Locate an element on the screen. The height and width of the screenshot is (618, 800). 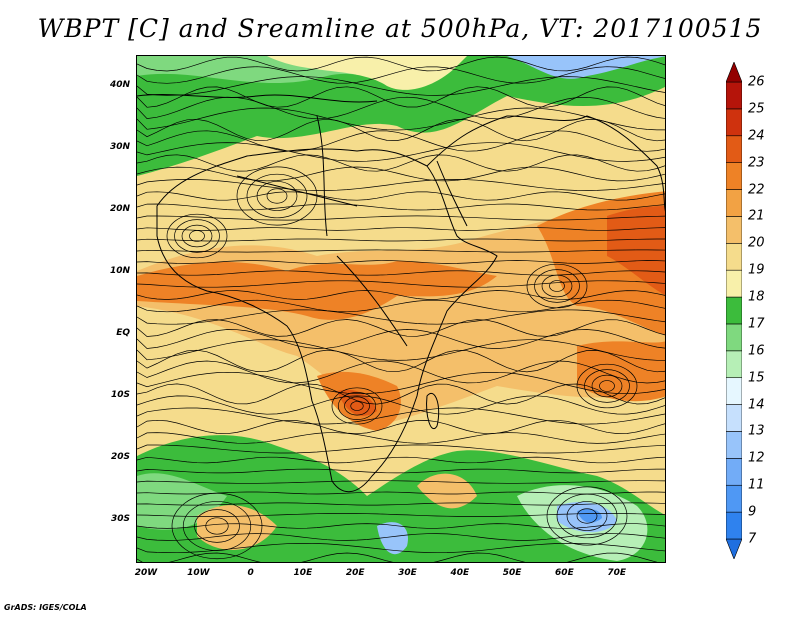
lat-label: 40N is located at coordinates (119, 85).